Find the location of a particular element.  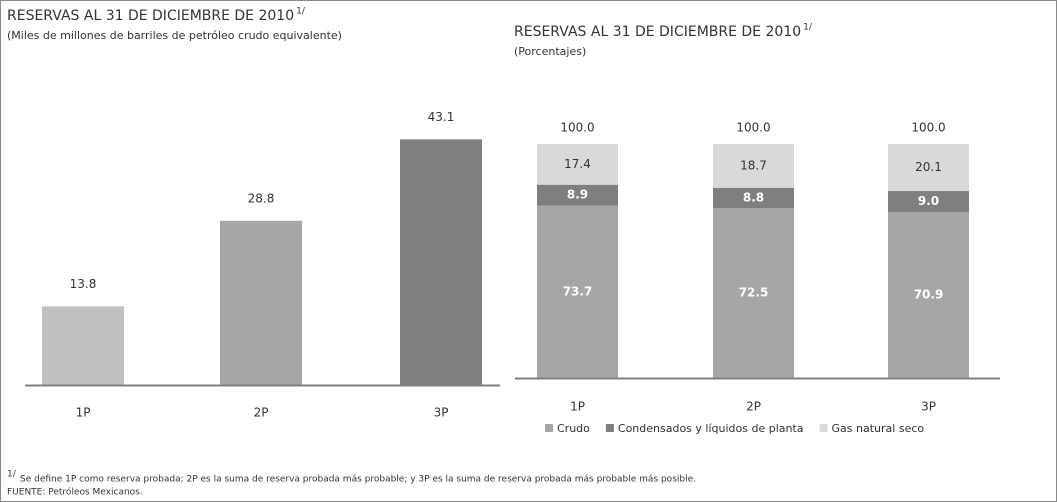

value-label: 8.9 is located at coordinates (577, 195).